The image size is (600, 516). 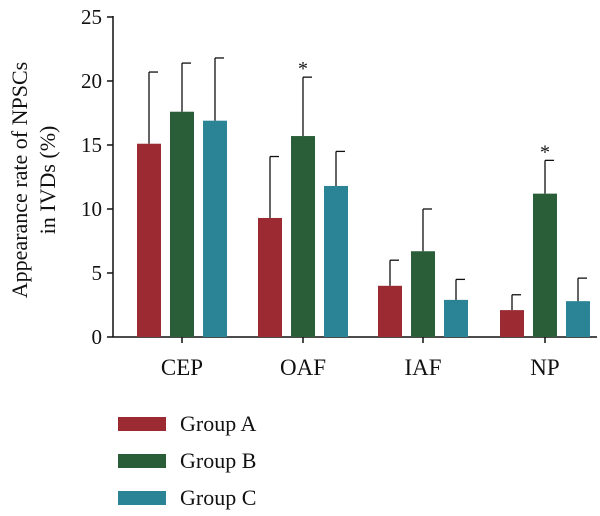 I want to click on bar-group-b-oaf, so click(x=303, y=236).